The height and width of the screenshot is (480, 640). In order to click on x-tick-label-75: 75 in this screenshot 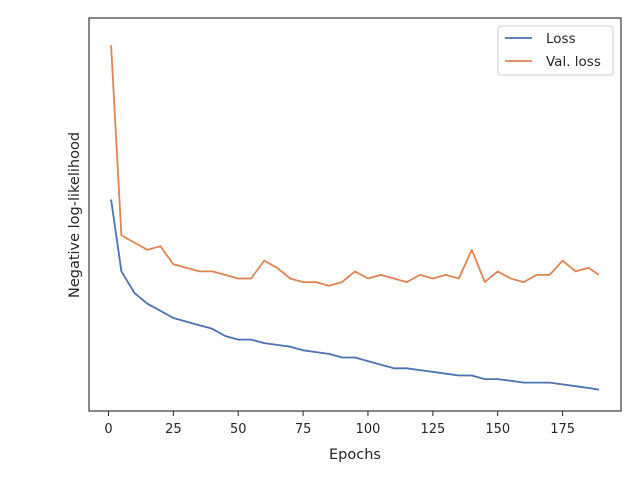, I will do `click(303, 429)`.